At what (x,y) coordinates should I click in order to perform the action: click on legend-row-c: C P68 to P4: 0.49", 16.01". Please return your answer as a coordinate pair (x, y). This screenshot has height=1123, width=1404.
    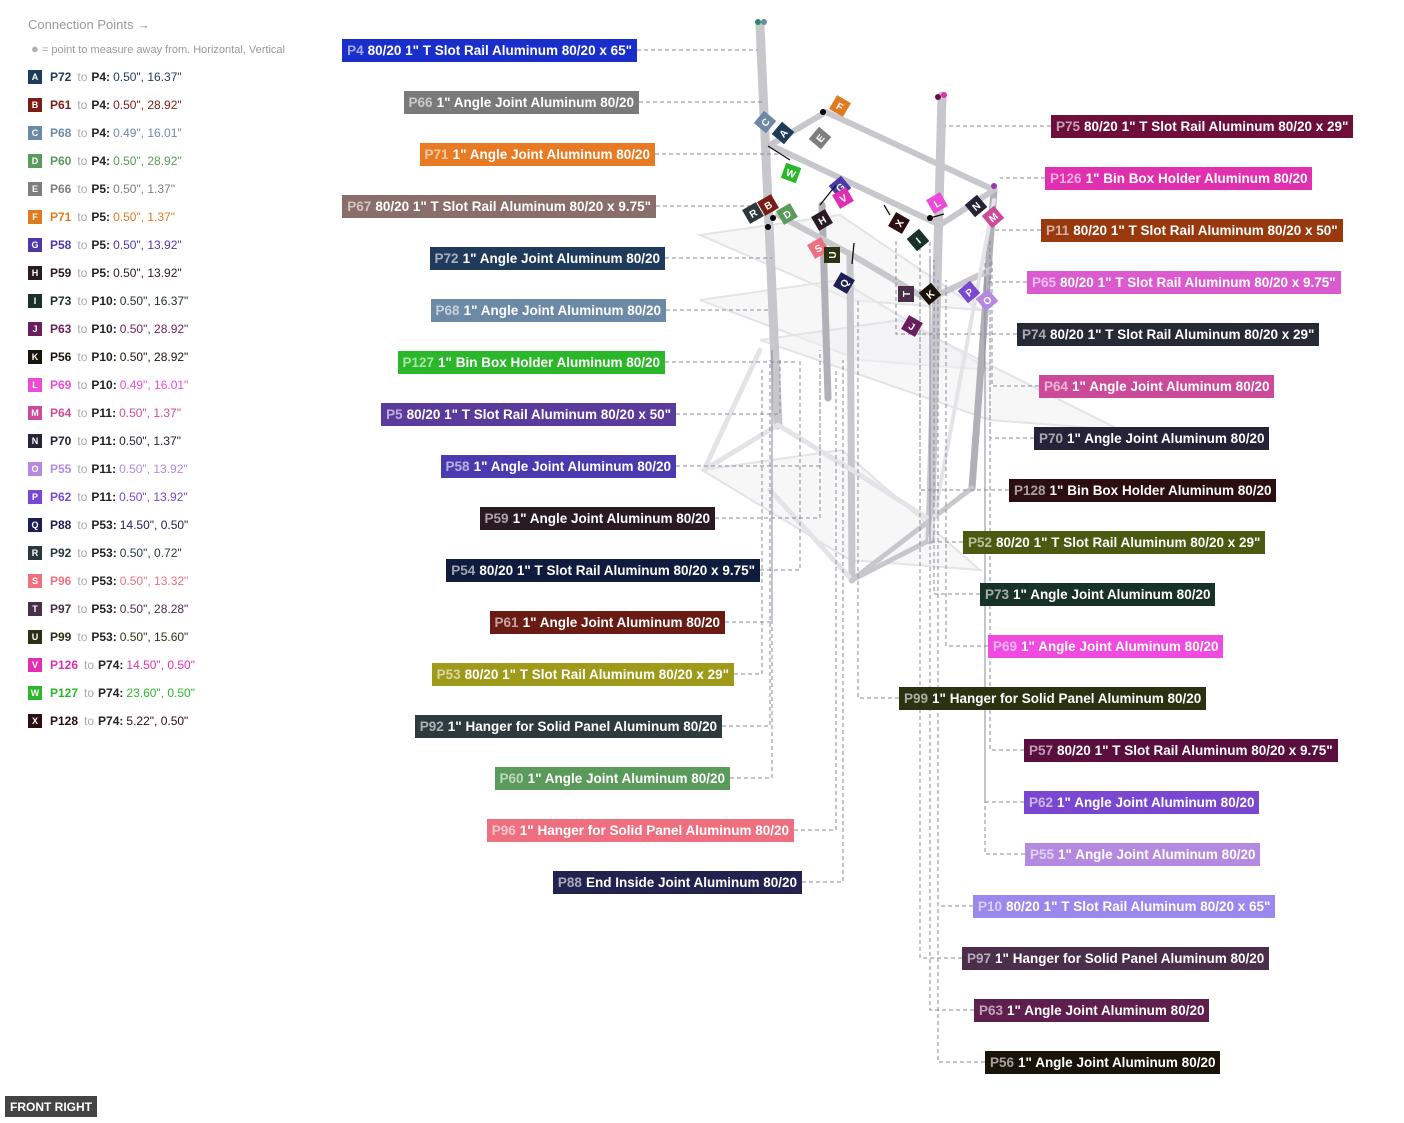
    Looking at the image, I should click on (105, 133).